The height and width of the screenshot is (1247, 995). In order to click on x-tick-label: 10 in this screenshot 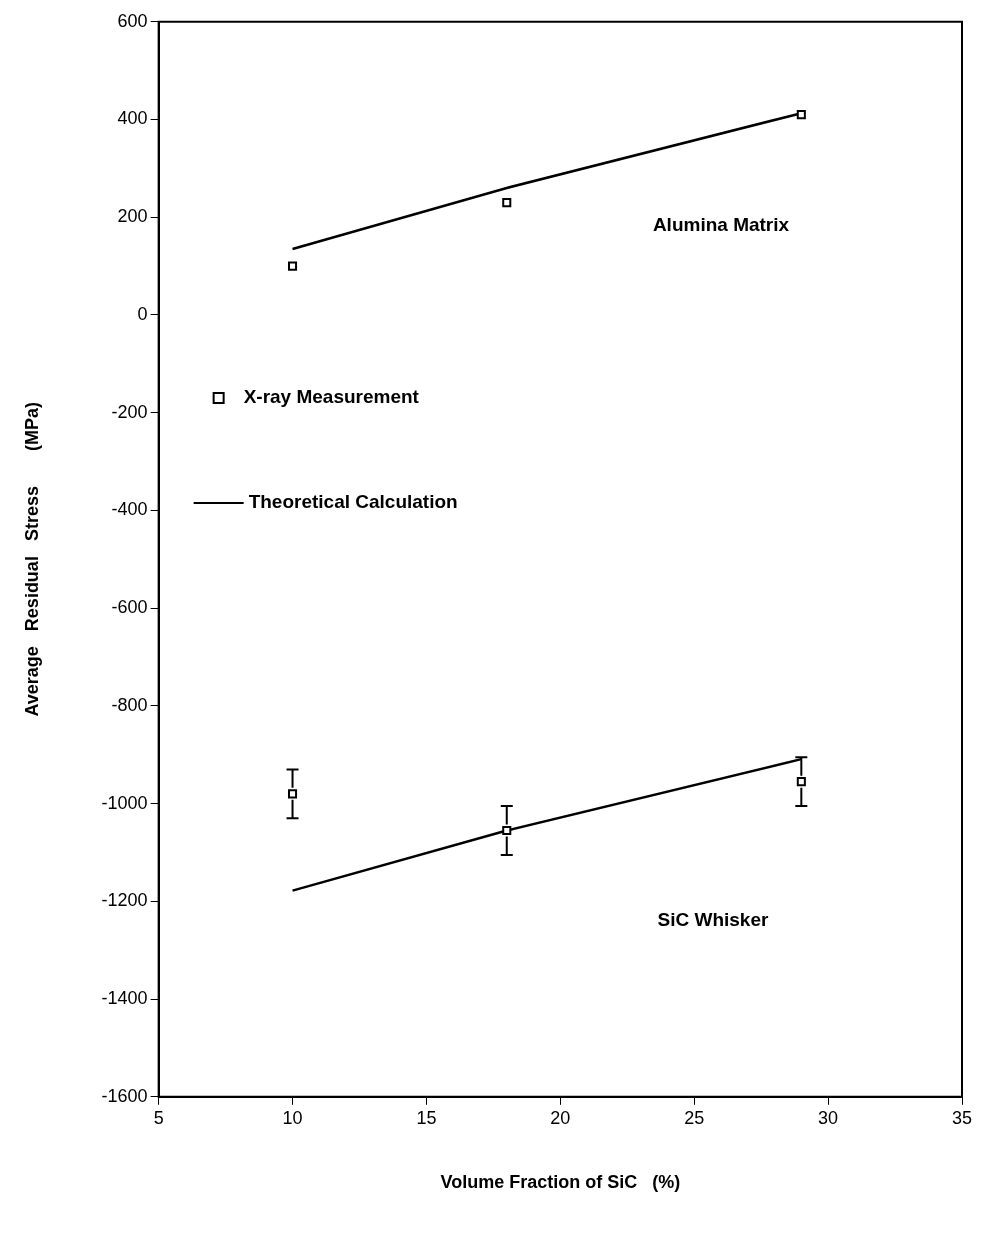, I will do `click(292, 1117)`.